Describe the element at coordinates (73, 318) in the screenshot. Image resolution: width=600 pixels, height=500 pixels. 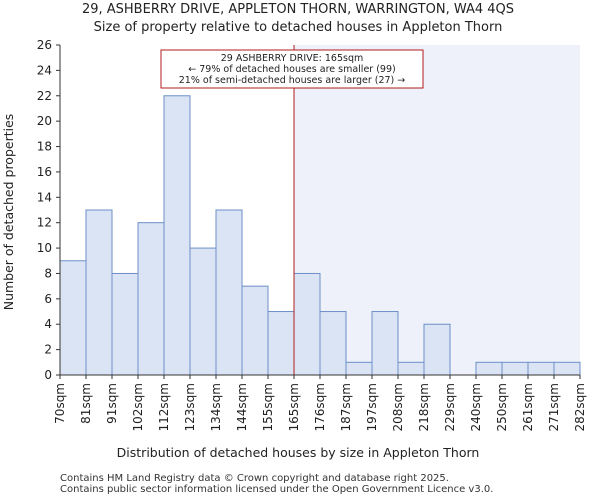
I see `bar-70sqm` at that location.